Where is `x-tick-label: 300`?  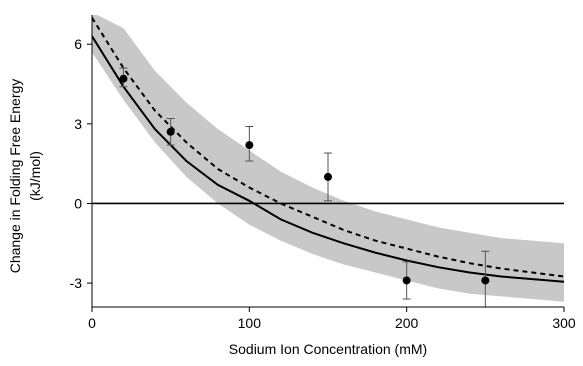
x-tick-label: 300 is located at coordinates (564, 323).